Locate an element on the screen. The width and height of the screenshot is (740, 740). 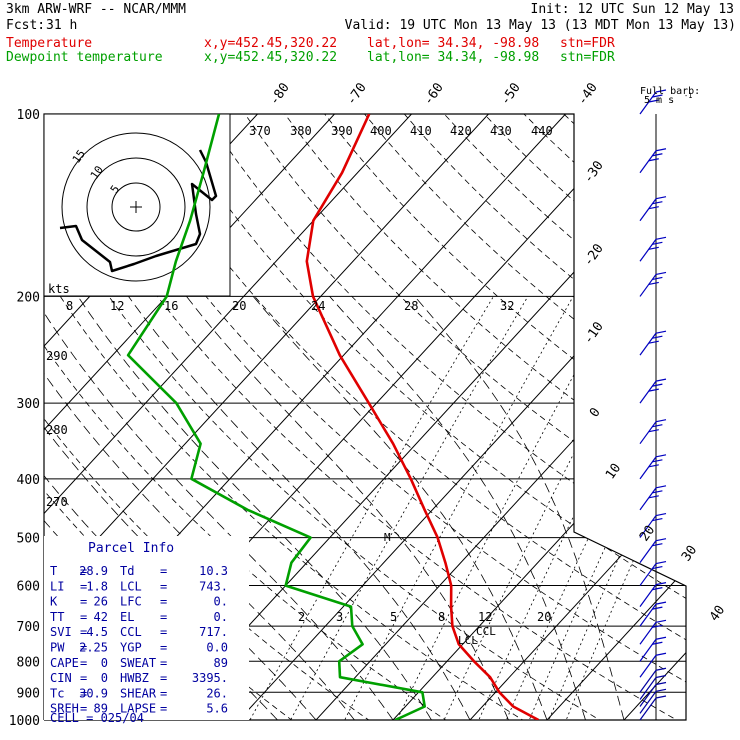
parcel-info-value: 10.3 is located at coordinates (213, 571).